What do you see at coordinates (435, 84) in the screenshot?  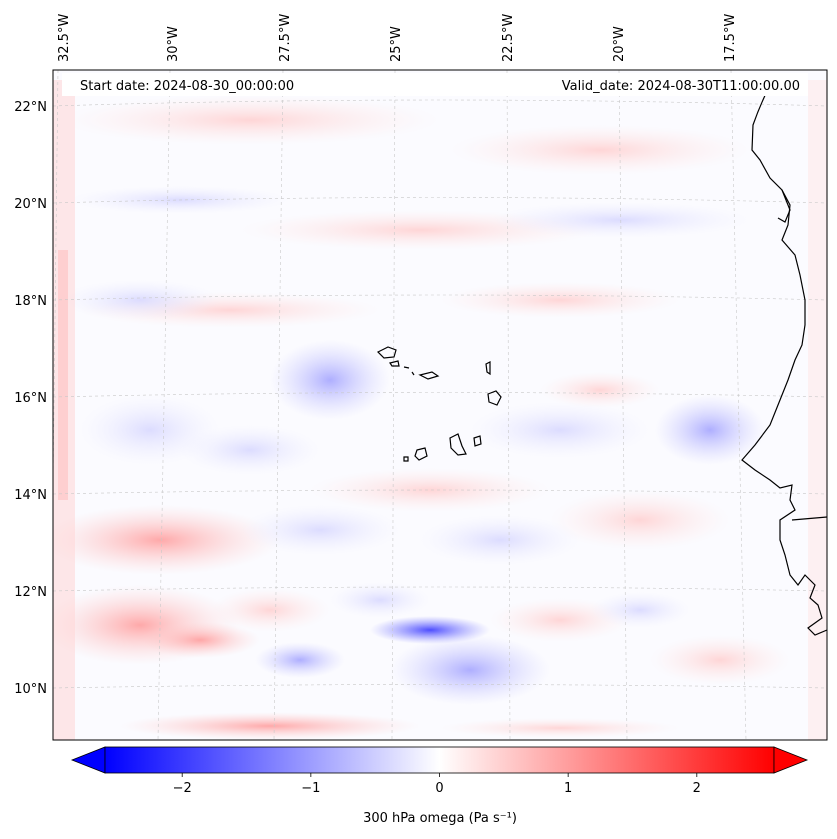 I see `info-banner` at bounding box center [435, 84].